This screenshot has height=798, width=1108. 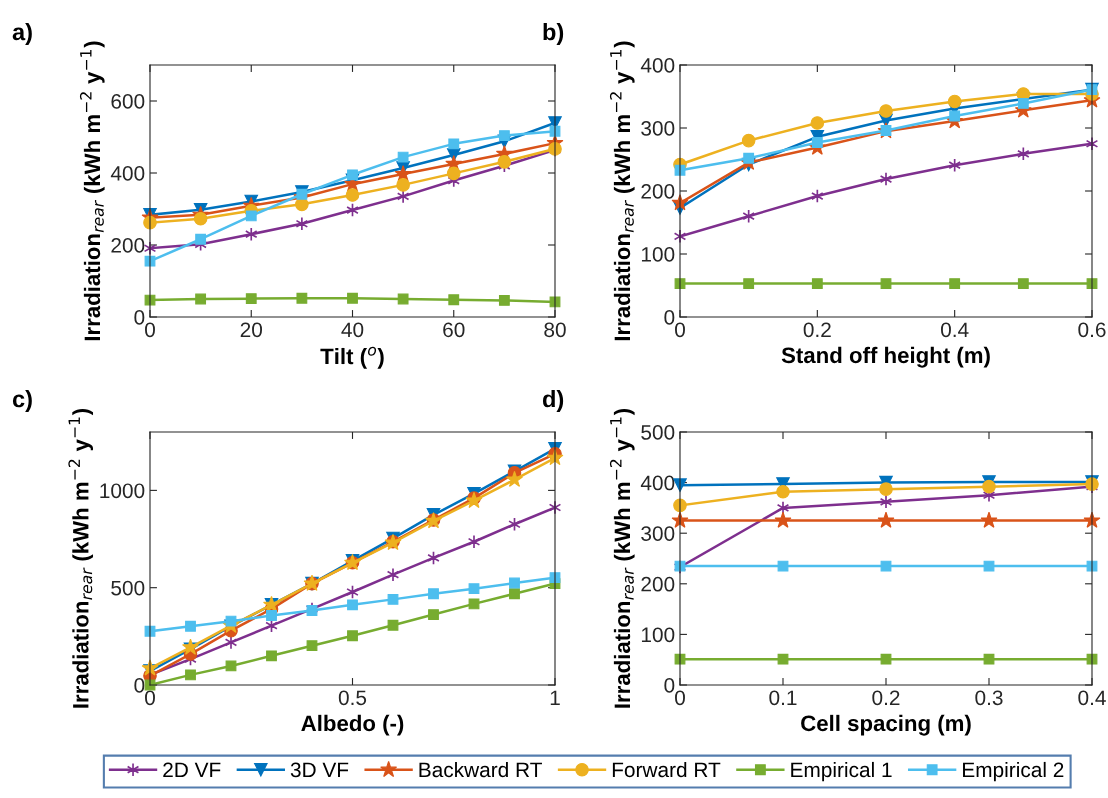 What do you see at coordinates (841, 771) in the screenshot?
I see `legend-label: Empirical 1` at bounding box center [841, 771].